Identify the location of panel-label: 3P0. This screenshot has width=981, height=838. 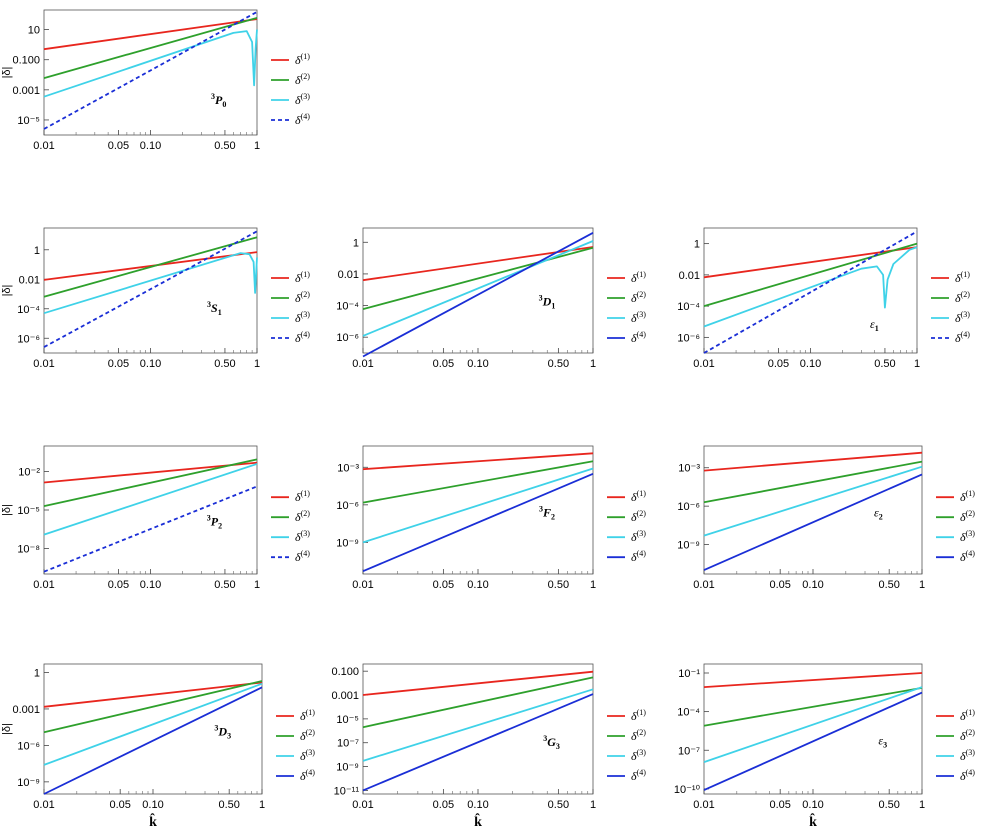
(218, 100).